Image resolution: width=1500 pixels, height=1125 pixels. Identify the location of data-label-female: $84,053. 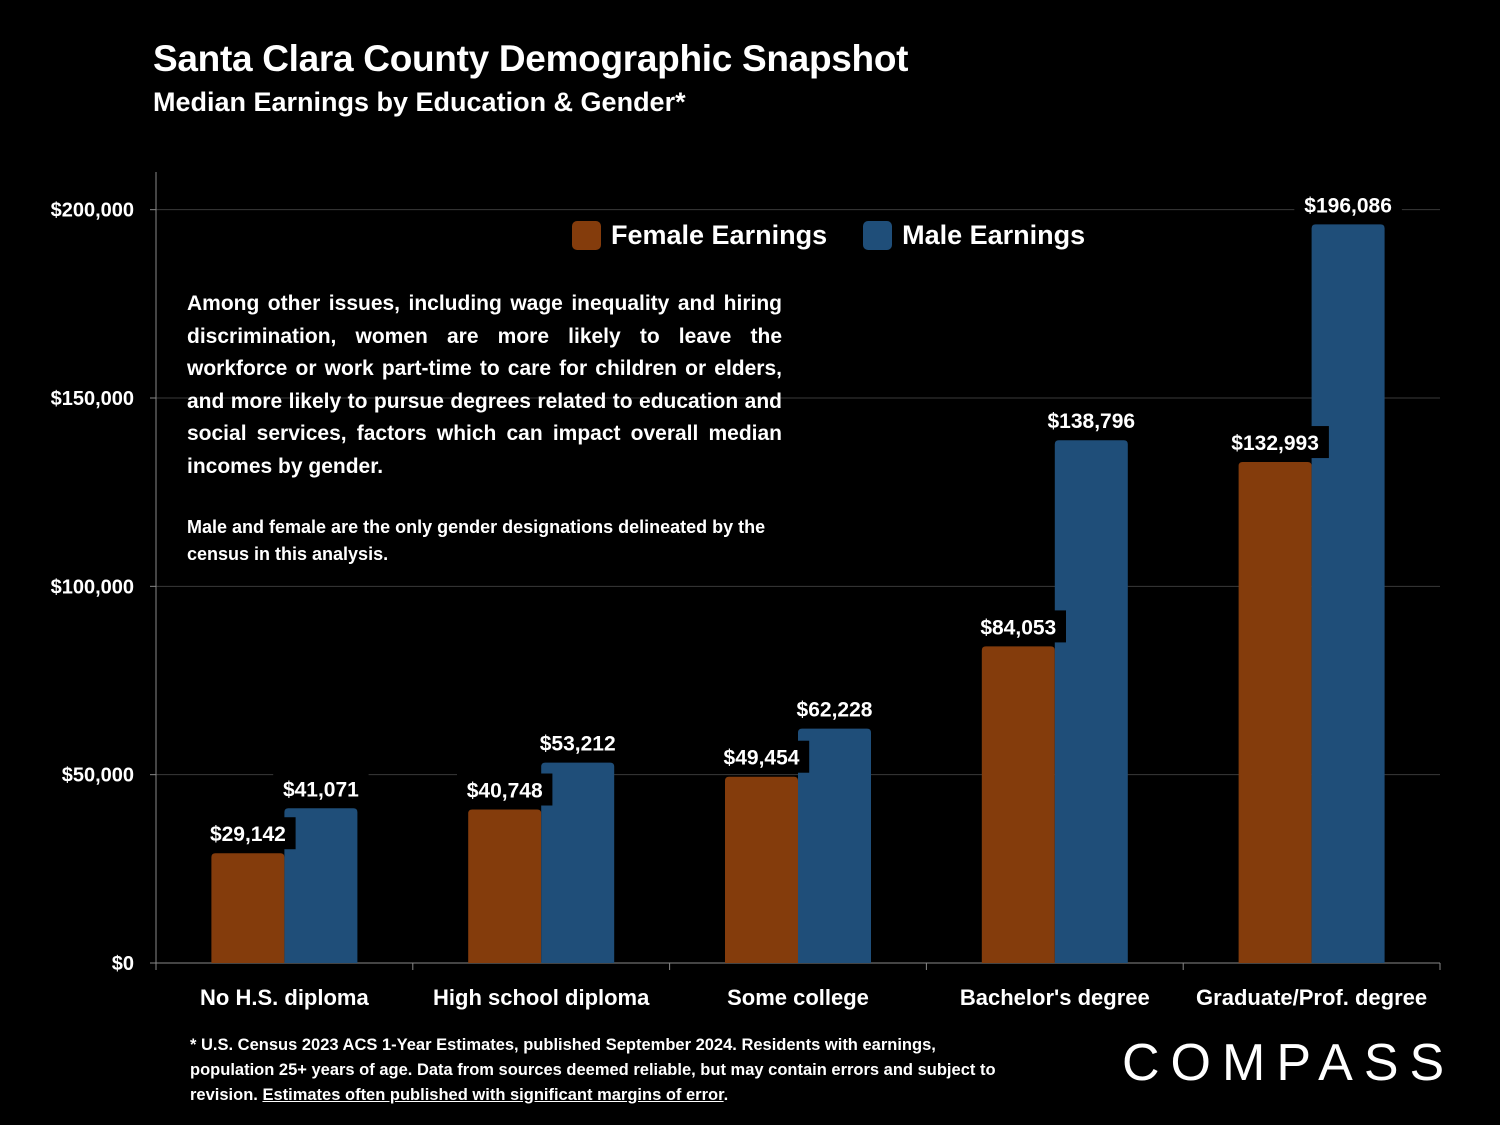
(1018, 627).